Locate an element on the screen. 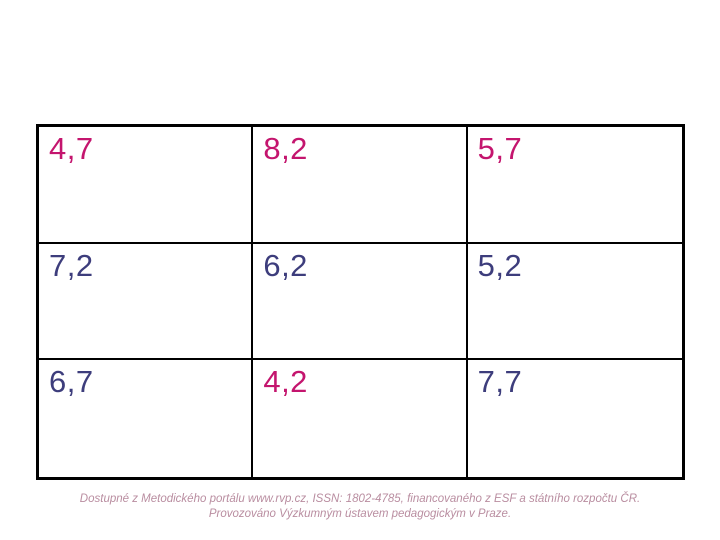 This screenshot has width=720, height=540. table-cell: 5,2 is located at coordinates (574, 302).